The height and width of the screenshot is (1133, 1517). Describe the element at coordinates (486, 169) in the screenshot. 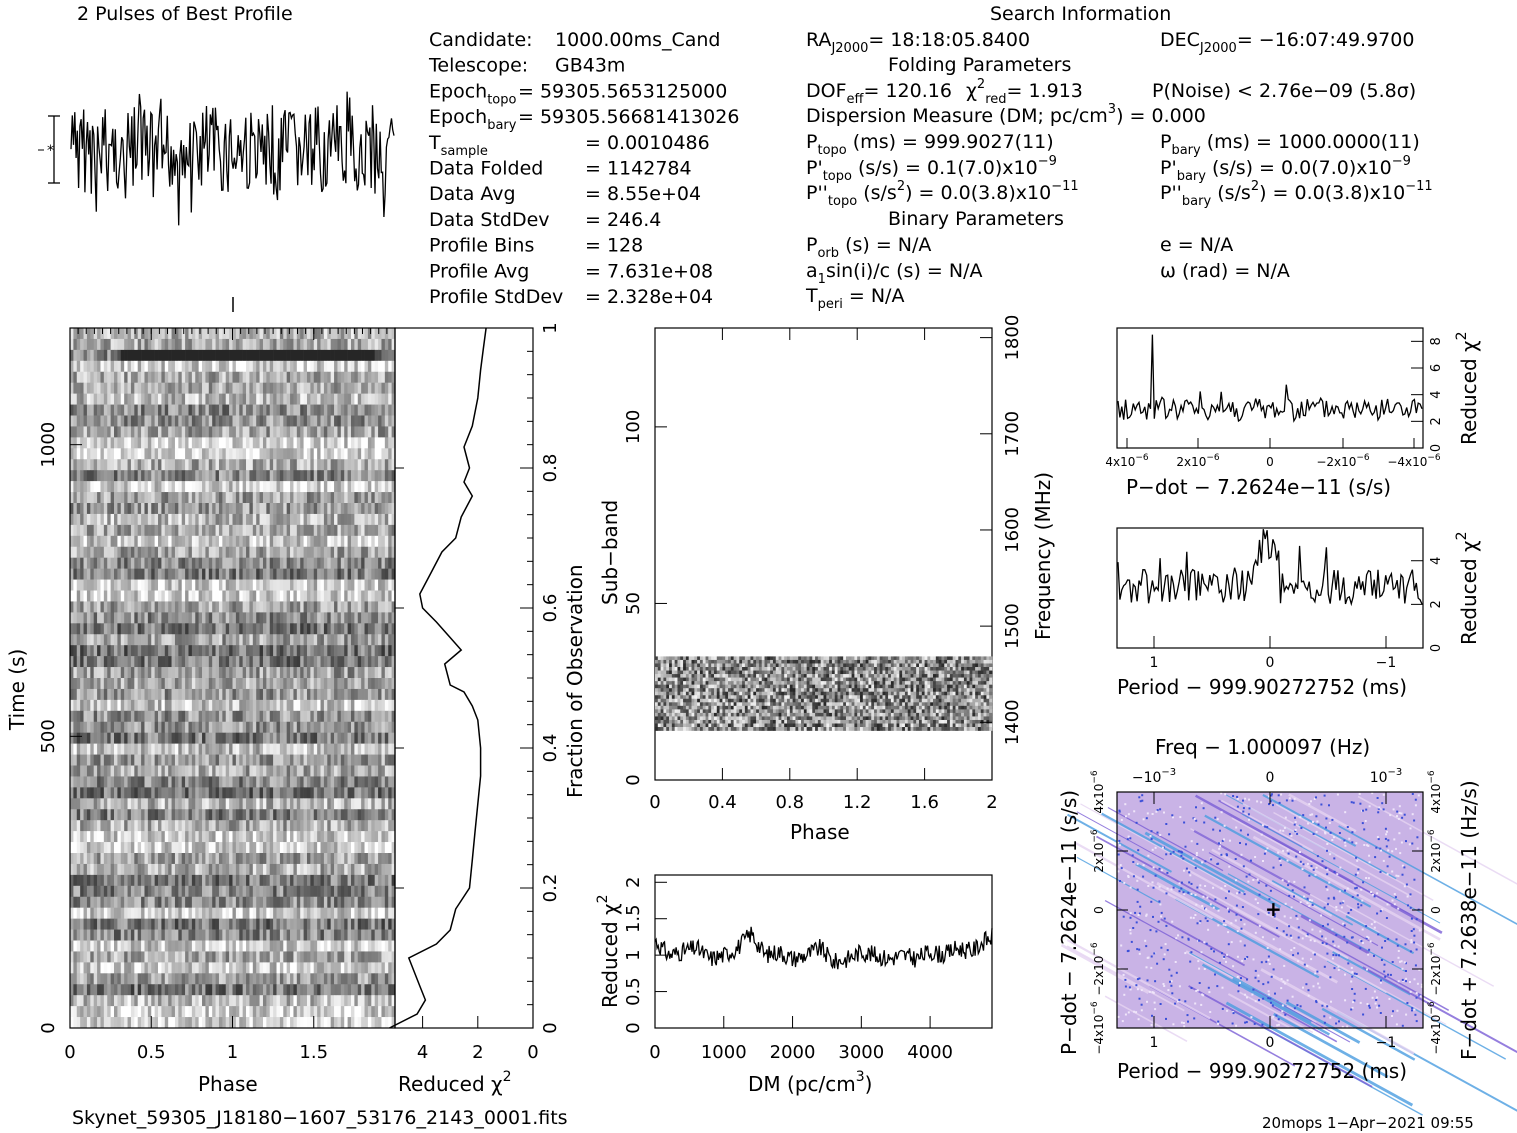

I see `info-key: Data Folded` at that location.